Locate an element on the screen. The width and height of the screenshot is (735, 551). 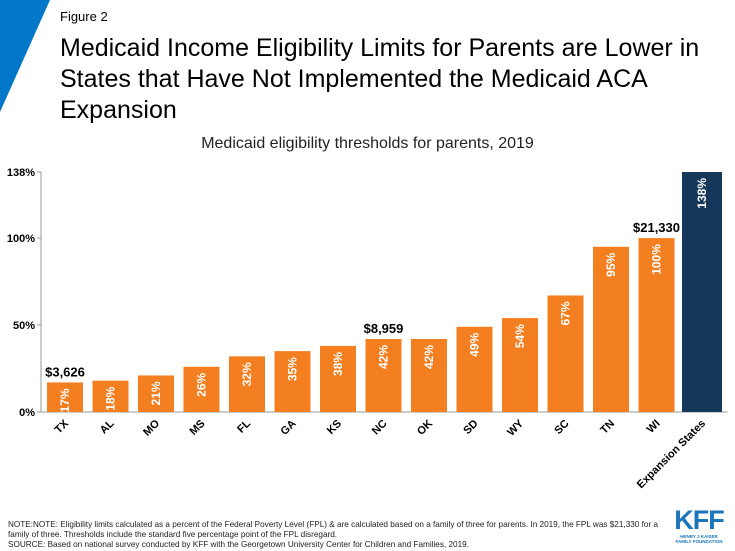
bar-value-label: 138% is located at coordinates (702, 193).